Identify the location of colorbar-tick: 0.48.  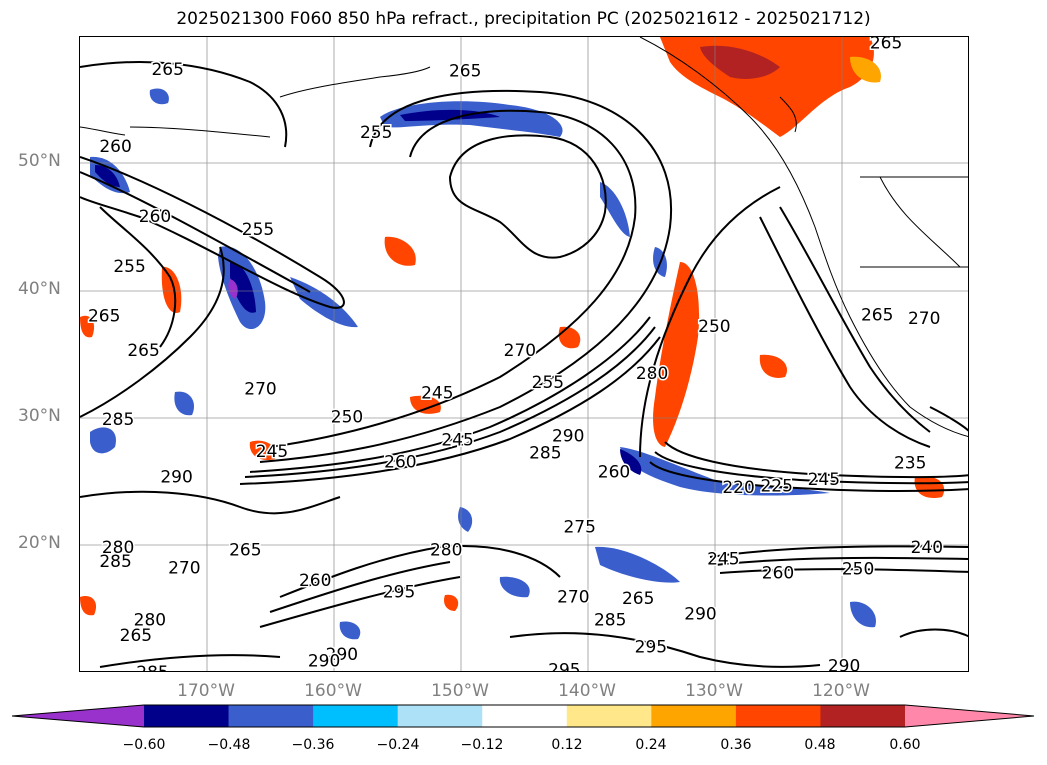
(820, 745).